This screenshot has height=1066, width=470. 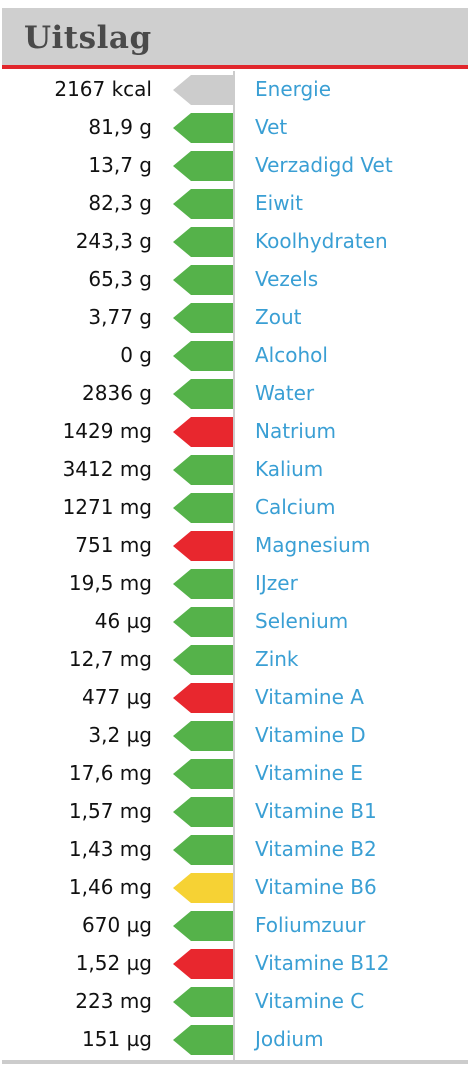 What do you see at coordinates (235, 1062) in the screenshot?
I see `bottom-divider` at bounding box center [235, 1062].